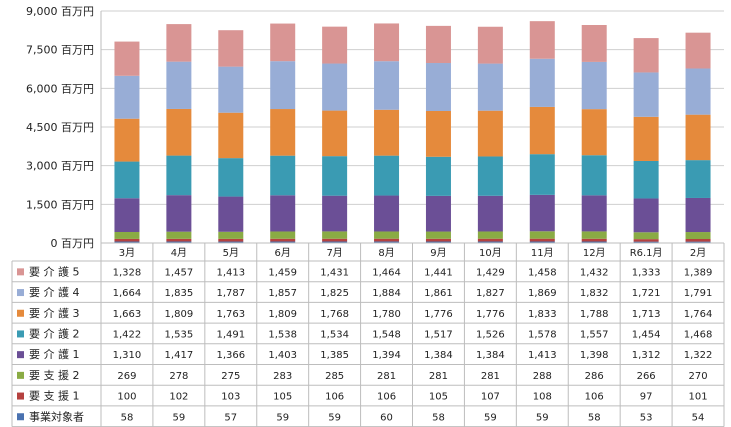  Describe the element at coordinates (490, 253) in the screenshot. I see `x-tick-label: 10月` at that location.